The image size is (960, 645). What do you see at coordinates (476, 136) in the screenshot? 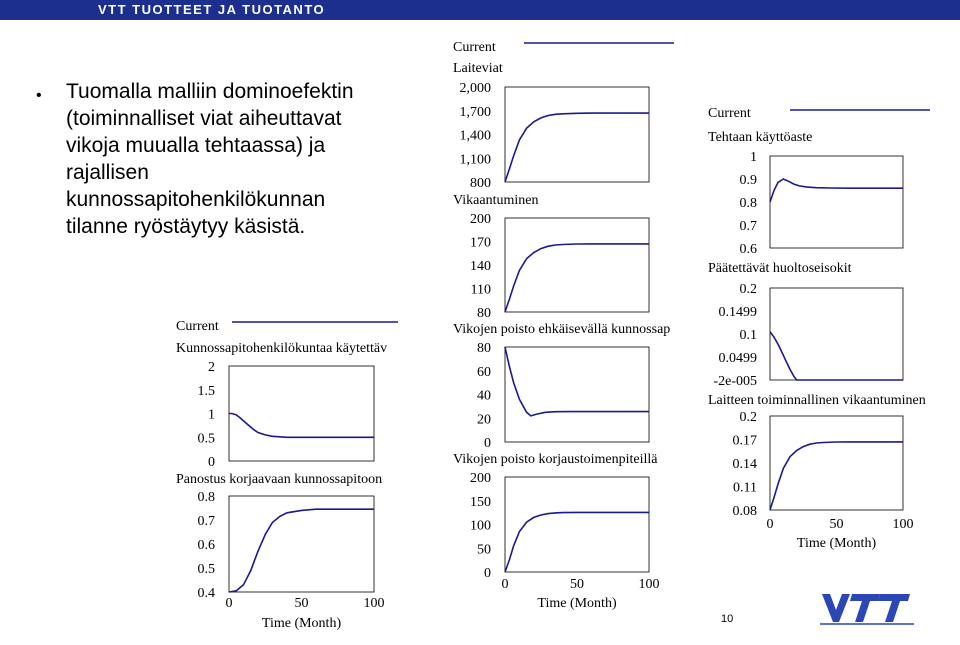
I see `y-tick-label: 1,400` at bounding box center [476, 136].